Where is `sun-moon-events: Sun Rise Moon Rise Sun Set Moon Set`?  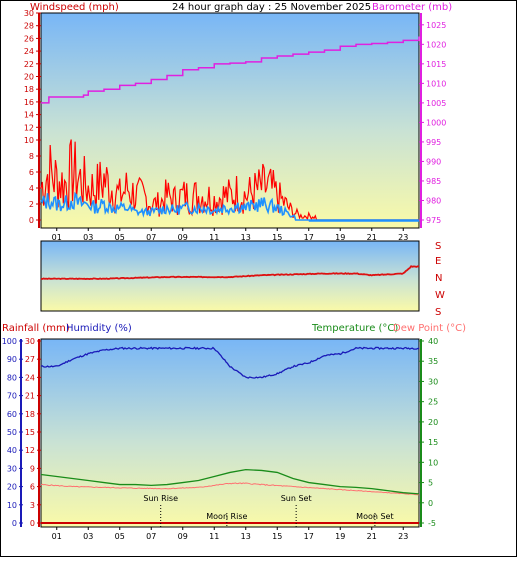
sun-moon-events: Sun Rise Moon Rise Sun Set Moon Set is located at coordinates (268, 510).